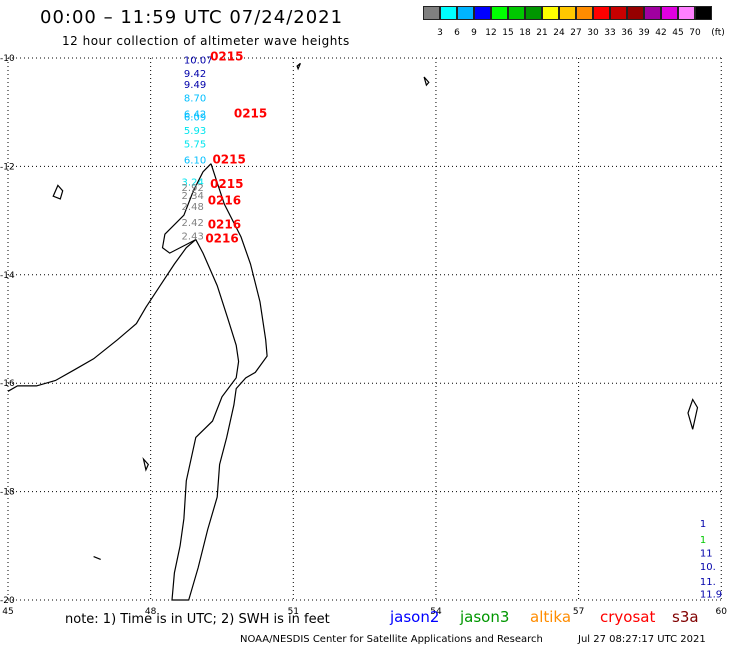 The image size is (740, 650). I want to click on swh-value-label: 2.34, so click(193, 196).